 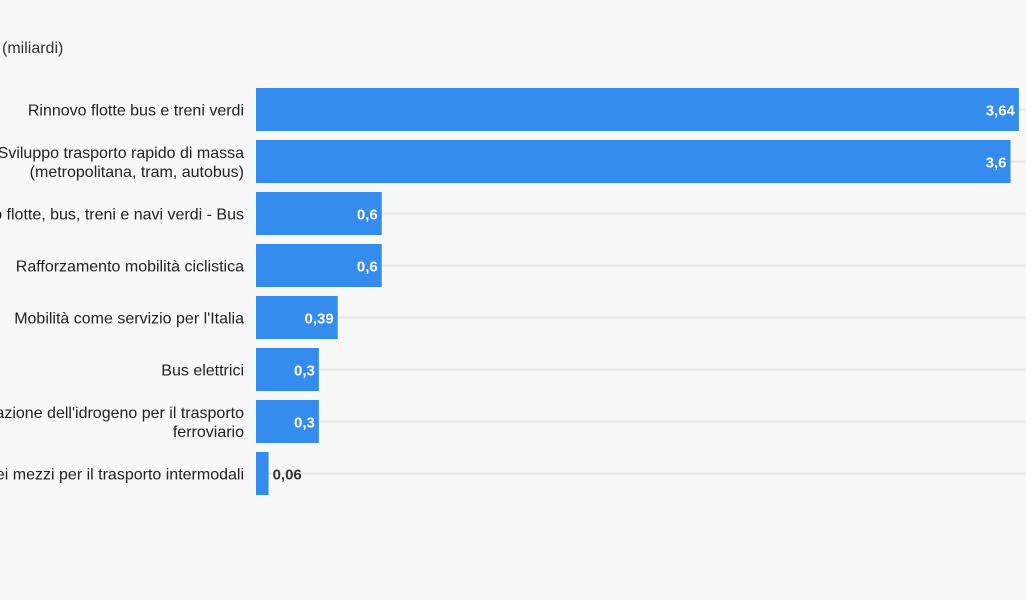 What do you see at coordinates (129, 319) in the screenshot?
I see `category-label: Mobilità come servizio per l'Italia` at bounding box center [129, 319].